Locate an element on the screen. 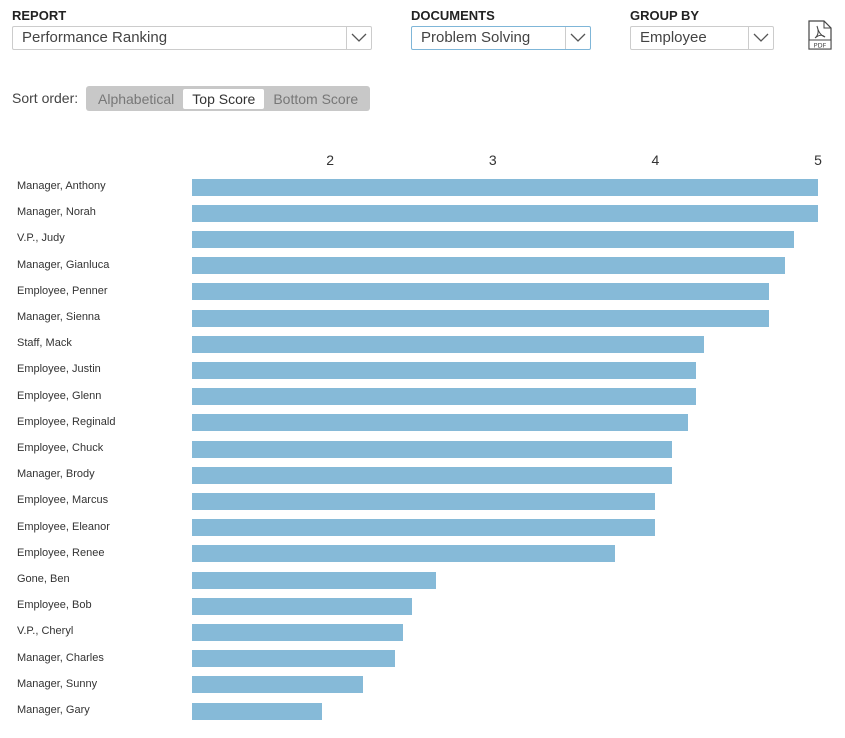 The image size is (845, 738). x-tick-label: 5 is located at coordinates (818, 160).